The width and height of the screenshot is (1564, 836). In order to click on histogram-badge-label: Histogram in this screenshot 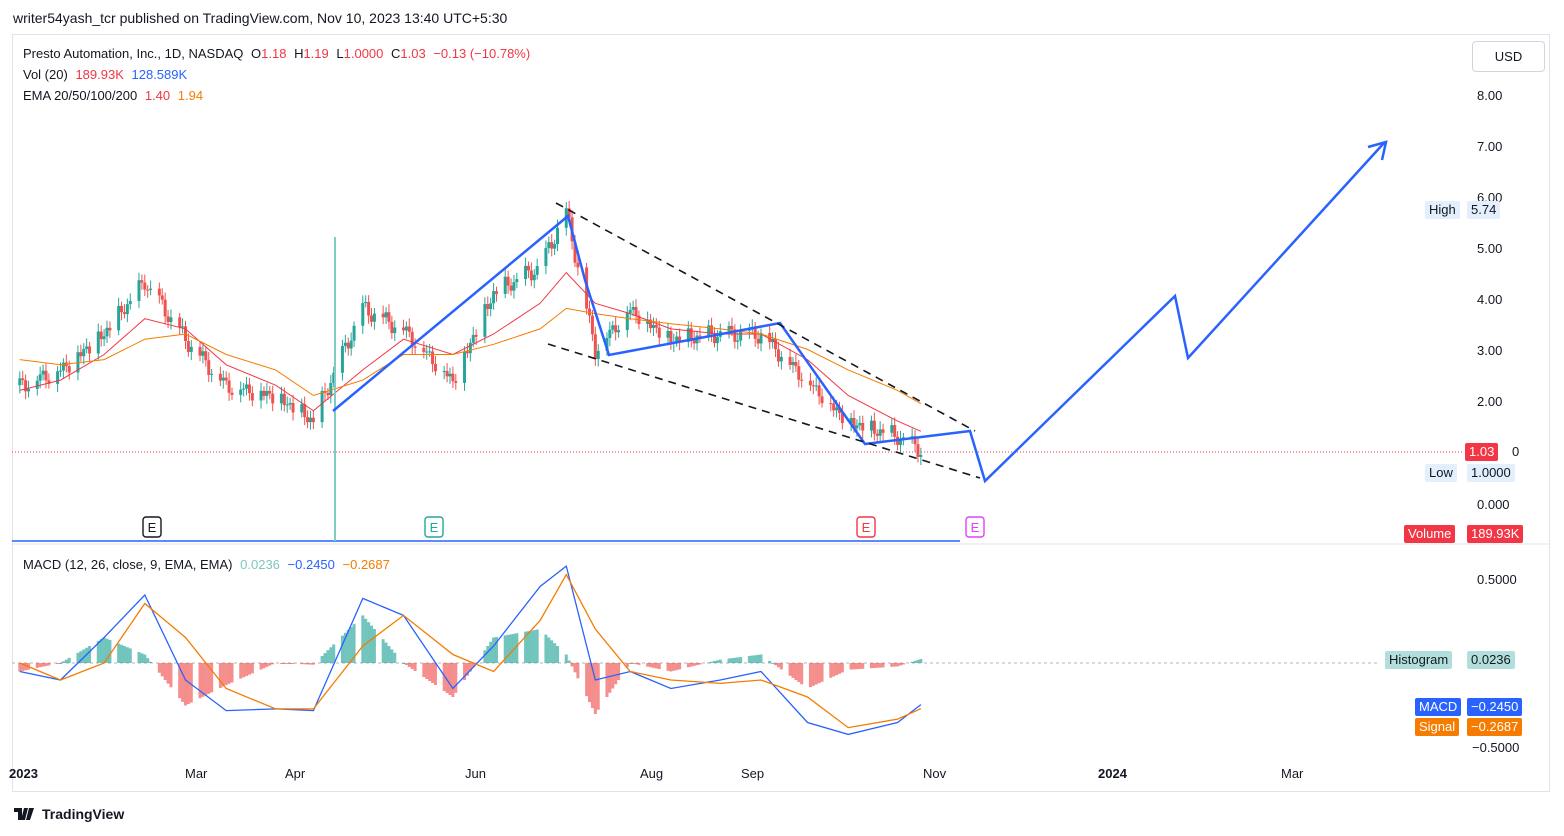, I will do `click(1419, 660)`.